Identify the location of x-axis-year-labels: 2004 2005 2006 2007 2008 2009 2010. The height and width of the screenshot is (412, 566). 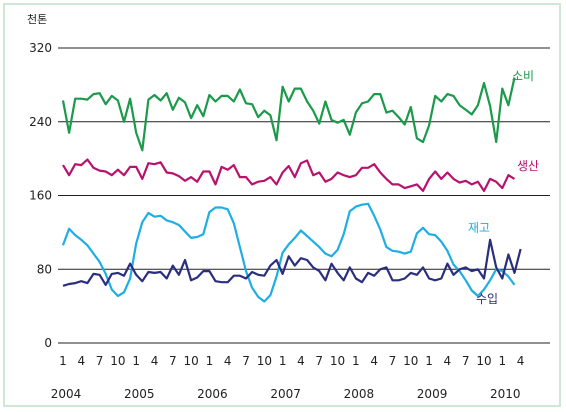
(286, 394).